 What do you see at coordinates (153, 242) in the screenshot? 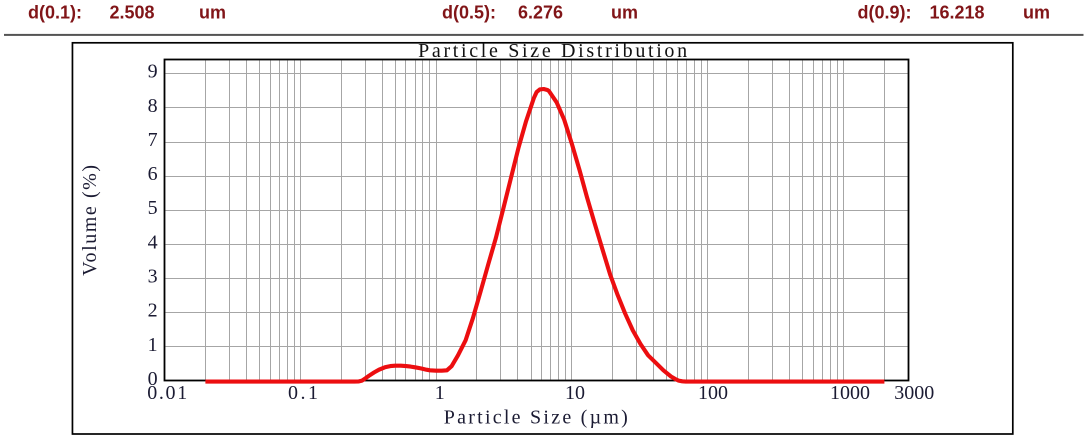
I see `svg-text: 4` at bounding box center [153, 242].